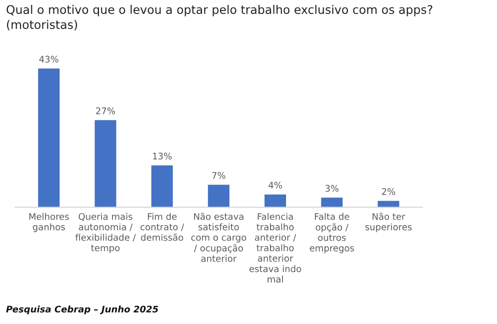 The image size is (497, 324). Describe the element at coordinates (389, 191) in the screenshot. I see `data-label: 2%` at that location.